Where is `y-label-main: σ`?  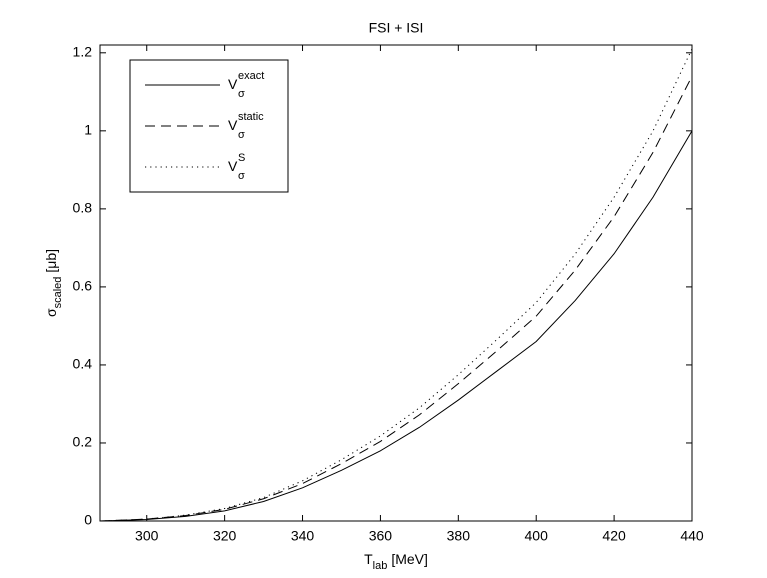 y-label-main: σ is located at coordinates (51, 312).